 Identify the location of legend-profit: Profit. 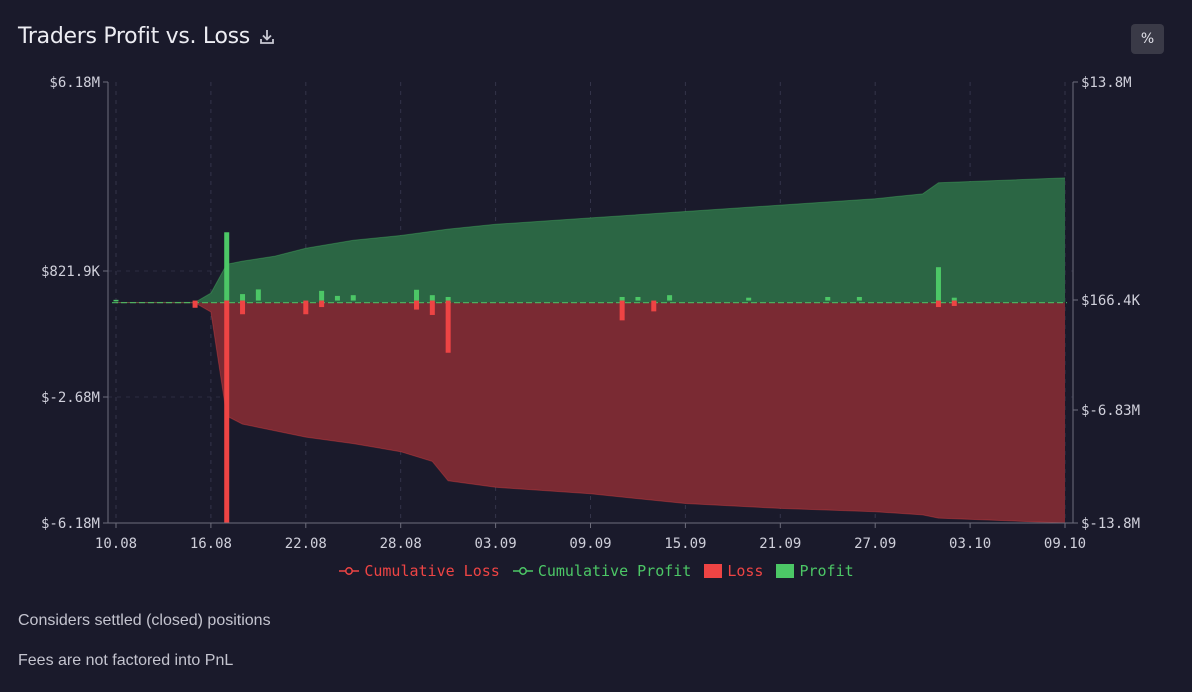
(814, 571).